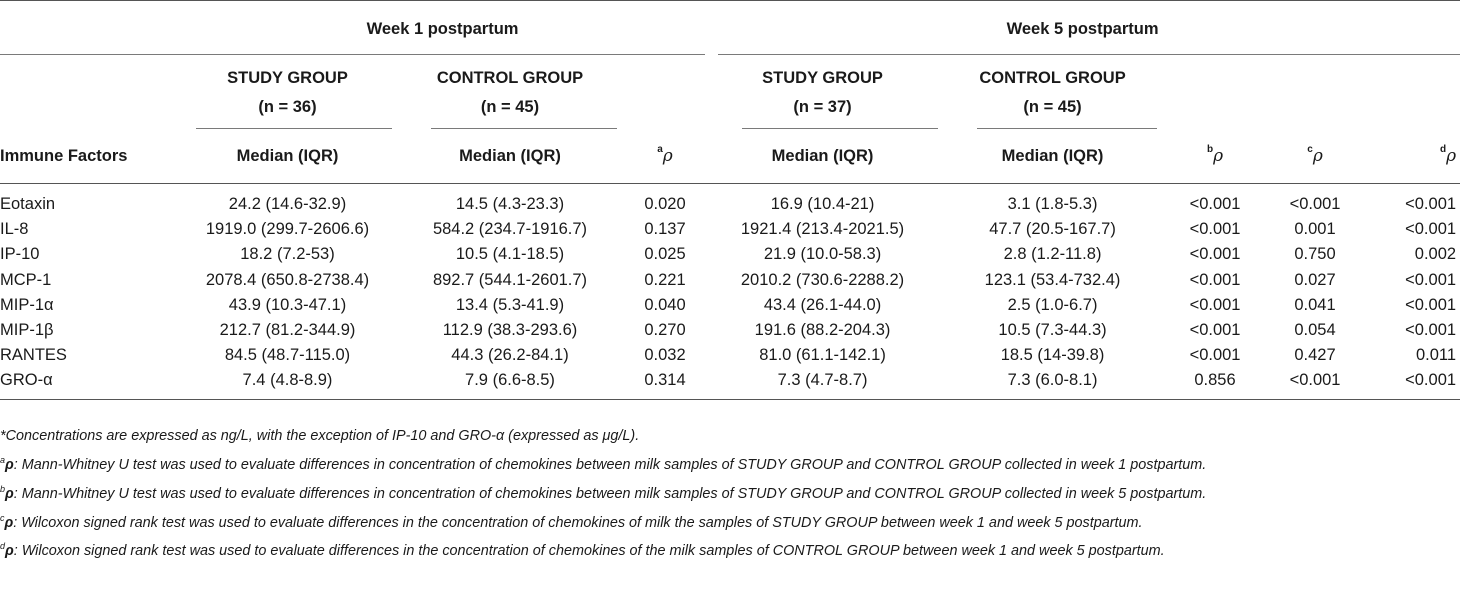 The width and height of the screenshot is (1460, 606). What do you see at coordinates (1315, 254) in the screenshot?
I see `cell-rho-c: 0.750` at bounding box center [1315, 254].